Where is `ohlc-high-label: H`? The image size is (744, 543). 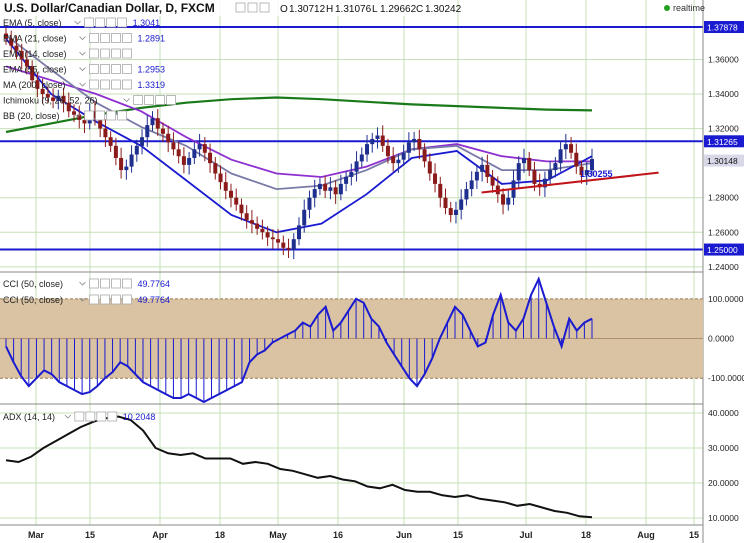
ohlc-high-label: H is located at coordinates (329, 9).